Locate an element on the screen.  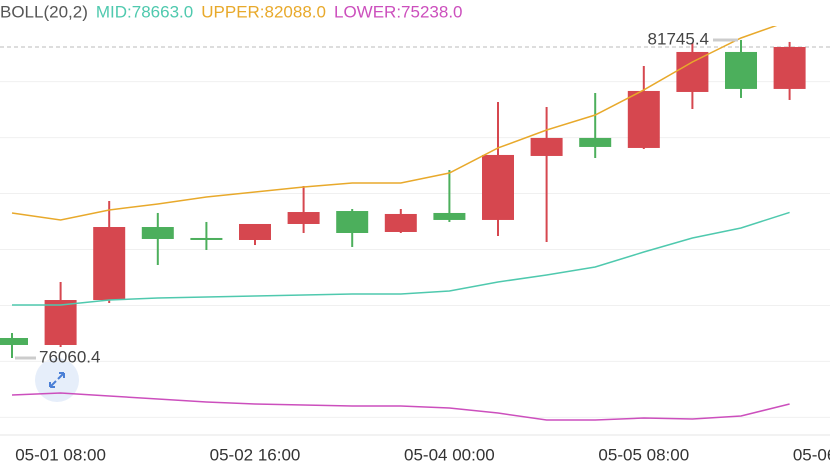
min-label: 76060.4 is located at coordinates (69, 356).